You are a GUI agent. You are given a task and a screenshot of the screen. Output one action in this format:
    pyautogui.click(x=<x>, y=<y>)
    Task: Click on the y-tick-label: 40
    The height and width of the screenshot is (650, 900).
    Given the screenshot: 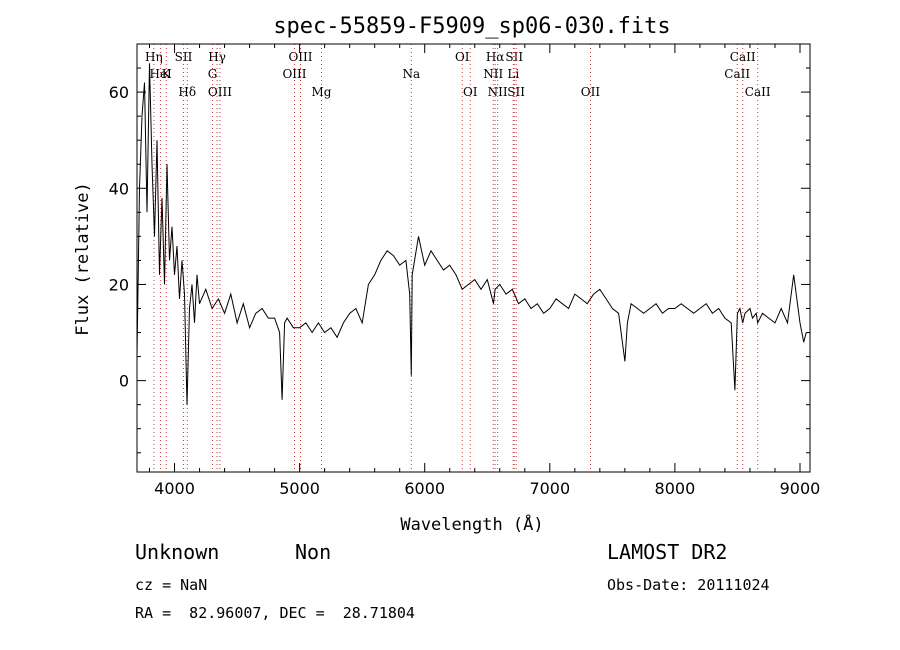 What is the action you would take?
    pyautogui.click(x=119, y=188)
    